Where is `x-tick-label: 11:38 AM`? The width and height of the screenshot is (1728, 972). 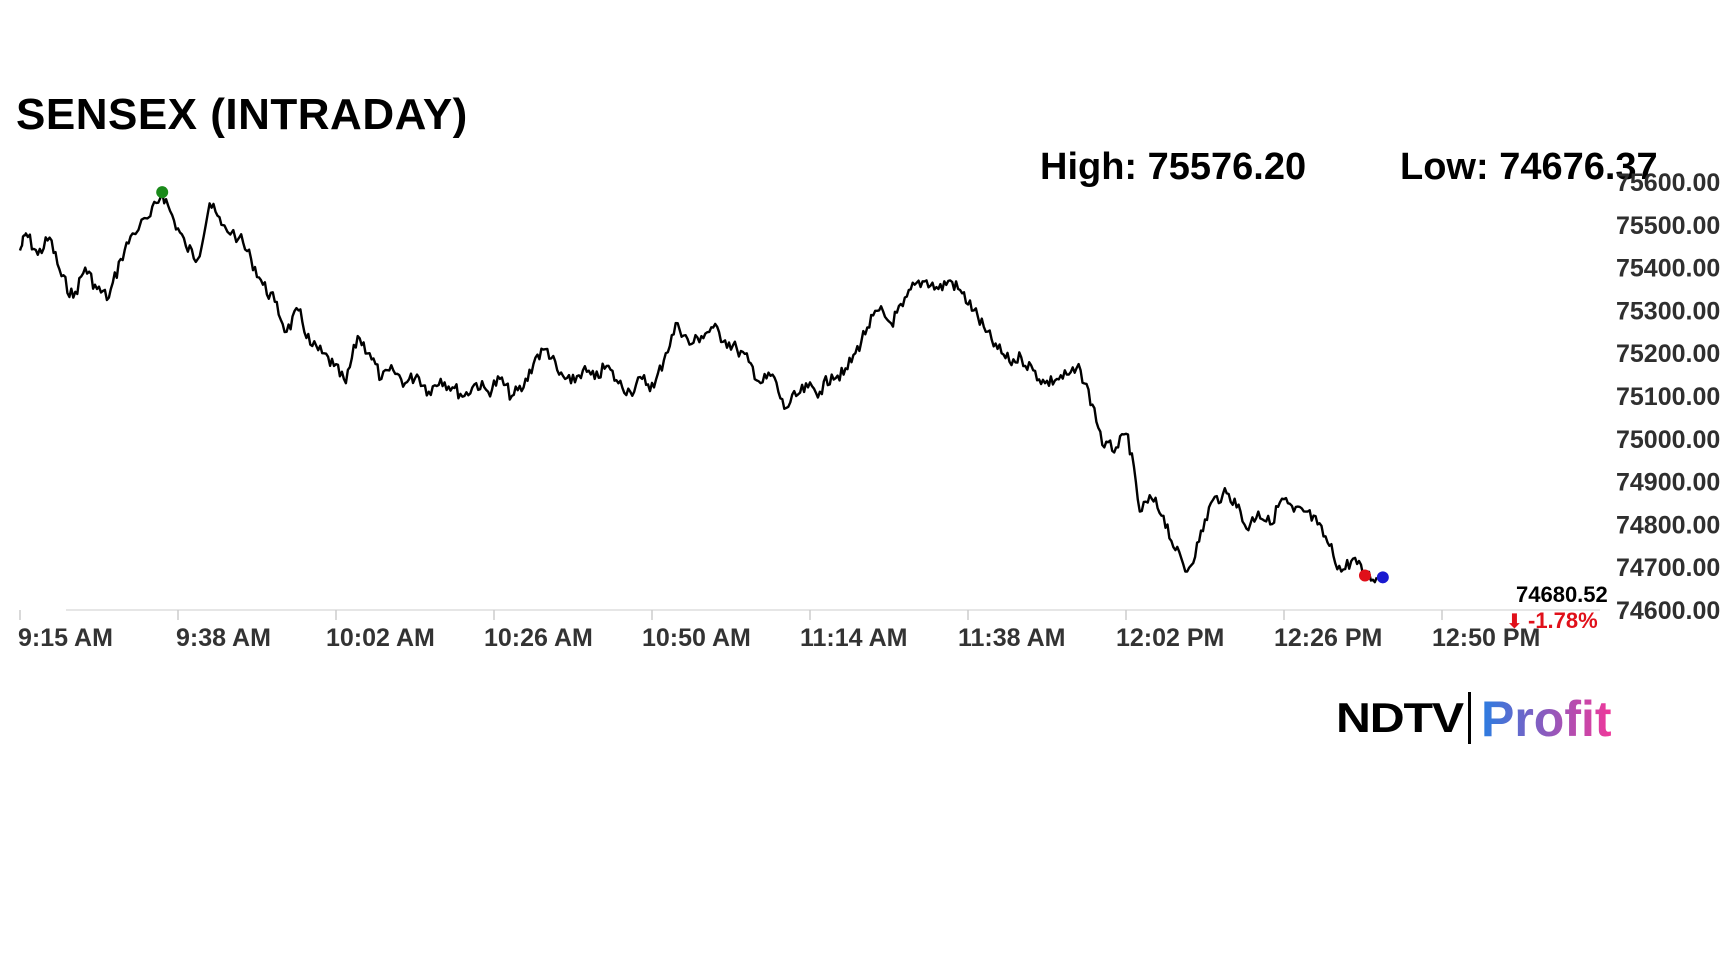 x-tick-label: 11:38 AM is located at coordinates (1011, 638).